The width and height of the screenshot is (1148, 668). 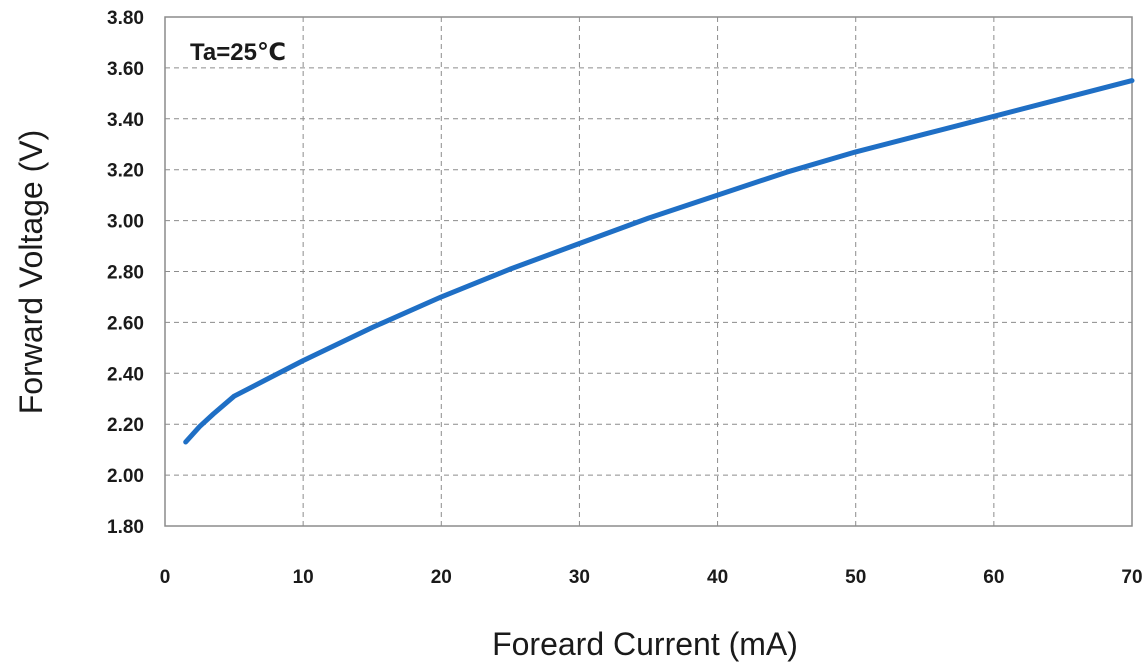 I want to click on x-tick-label: 50, so click(x=855, y=577).